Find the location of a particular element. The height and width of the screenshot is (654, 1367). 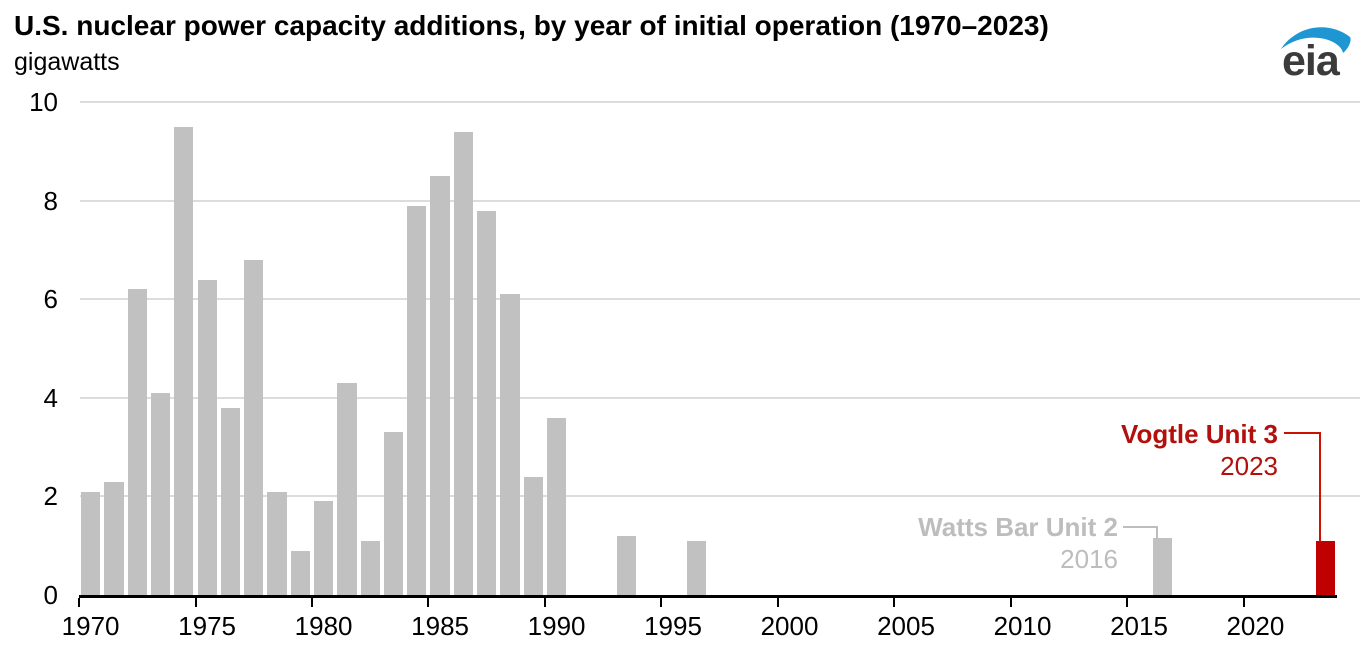

x-tick-label-2005: 2005 is located at coordinates (906, 626).